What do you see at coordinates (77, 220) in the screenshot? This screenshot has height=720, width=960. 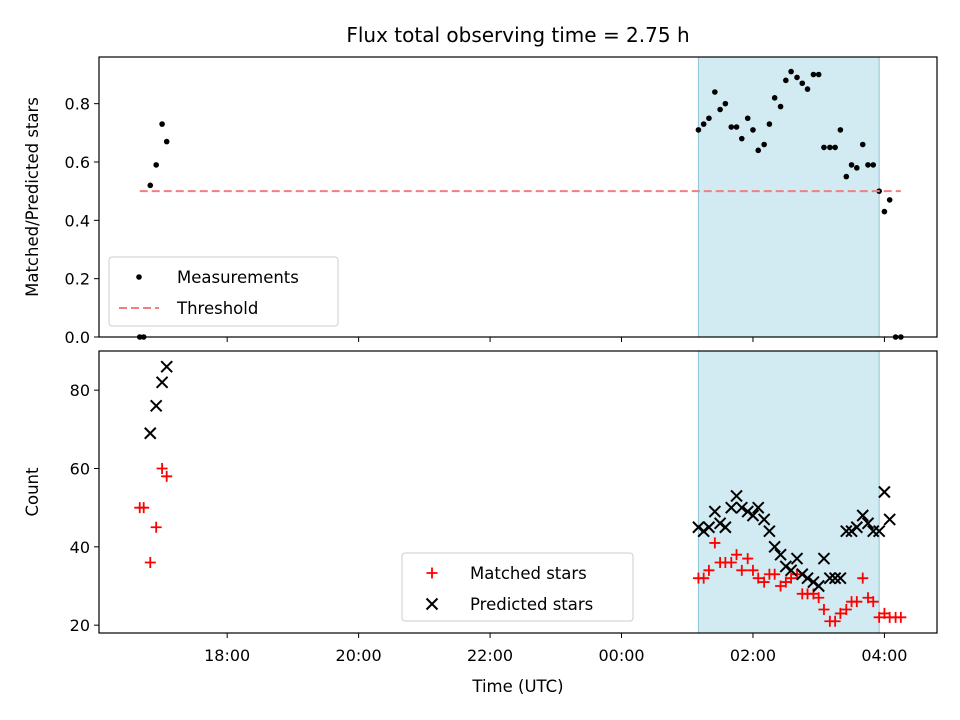 I see `y-tick-label: 0.4` at bounding box center [77, 220].